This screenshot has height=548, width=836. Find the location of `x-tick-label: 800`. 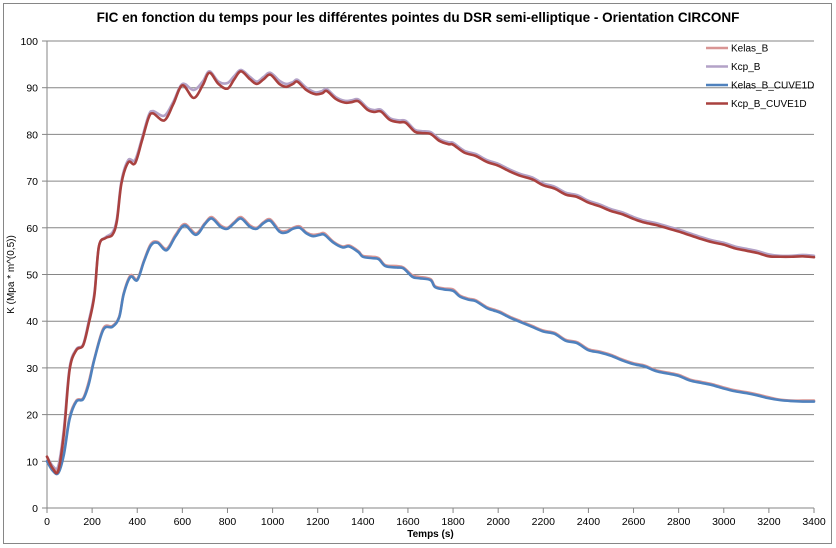

x-tick-label: 800 is located at coordinates (228, 522).